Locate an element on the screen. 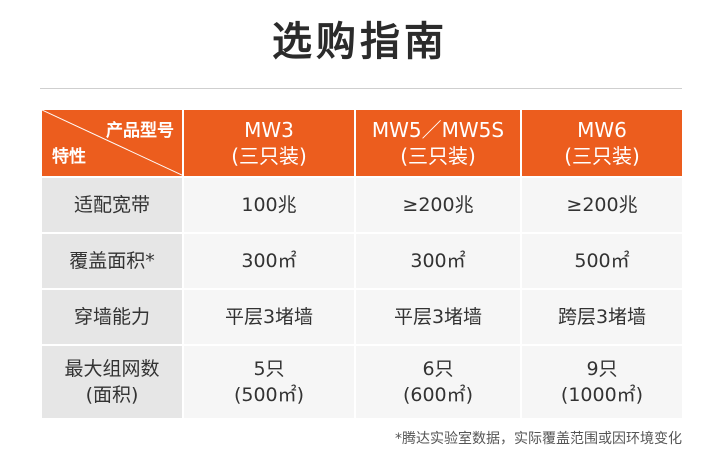 The image size is (720, 465). cell-line: 6只 is located at coordinates (438, 369).